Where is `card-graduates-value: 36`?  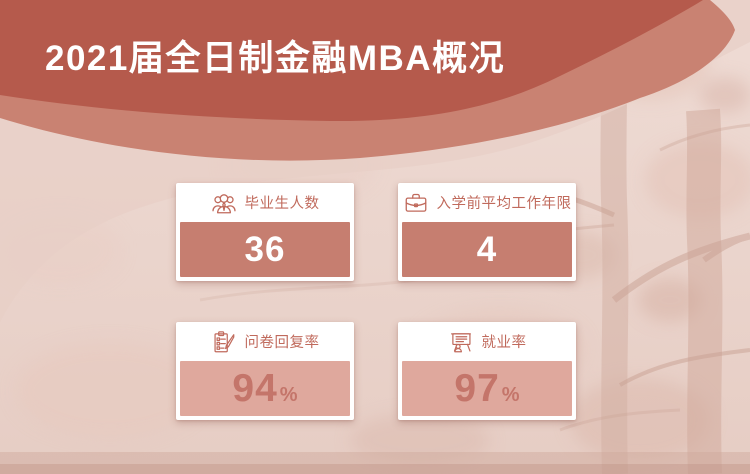
card-graduates-value: 36 is located at coordinates (265, 249).